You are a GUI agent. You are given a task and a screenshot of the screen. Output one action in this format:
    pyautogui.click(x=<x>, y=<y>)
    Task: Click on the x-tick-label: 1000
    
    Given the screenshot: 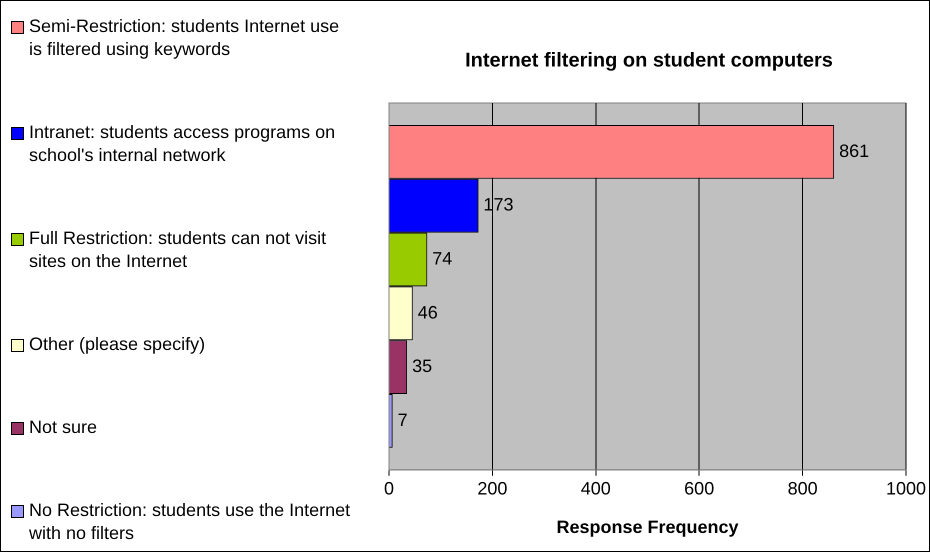 What is the action you would take?
    pyautogui.click(x=906, y=488)
    